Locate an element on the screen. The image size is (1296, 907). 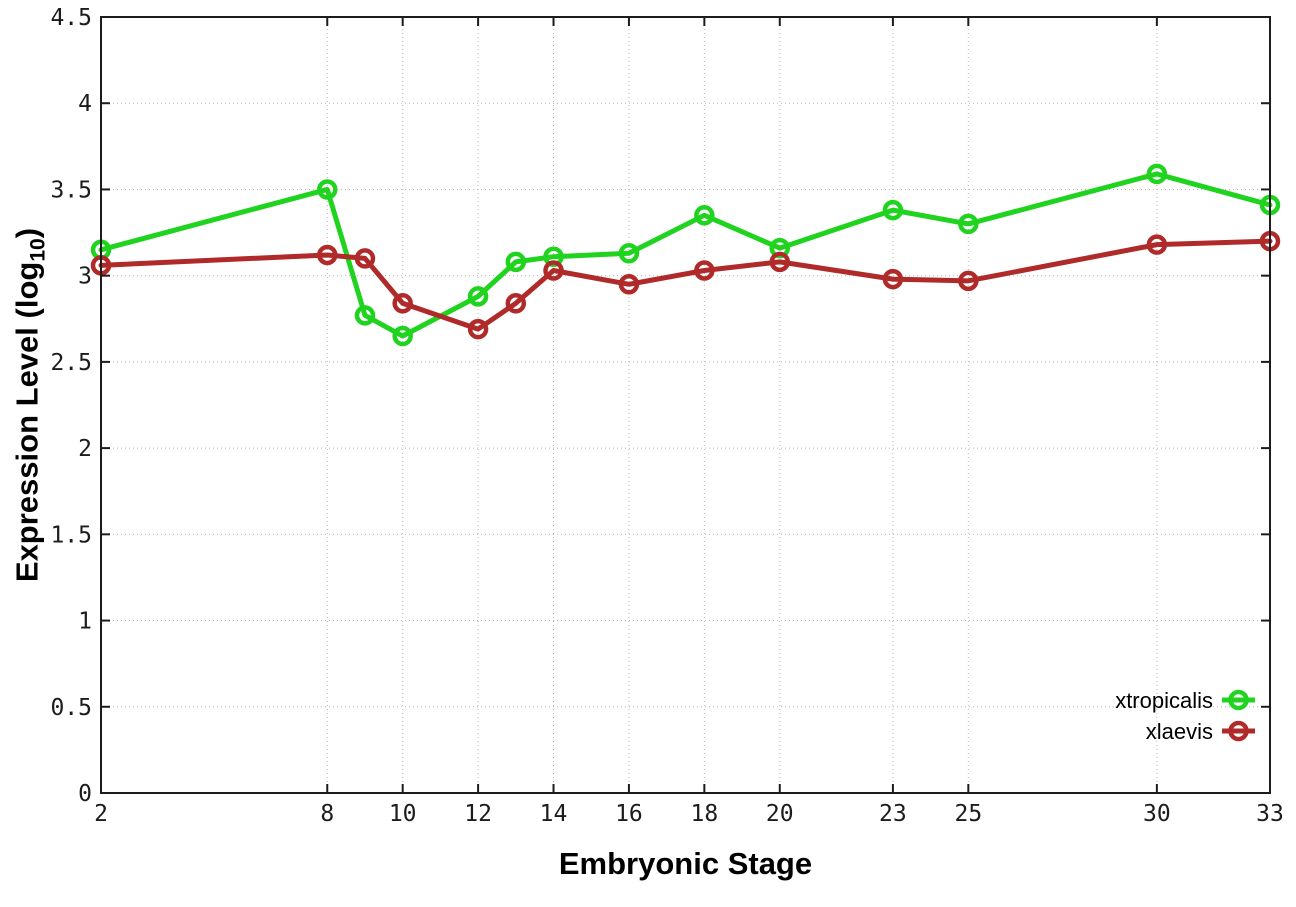
x-tick-label: 33 is located at coordinates (1270, 814).